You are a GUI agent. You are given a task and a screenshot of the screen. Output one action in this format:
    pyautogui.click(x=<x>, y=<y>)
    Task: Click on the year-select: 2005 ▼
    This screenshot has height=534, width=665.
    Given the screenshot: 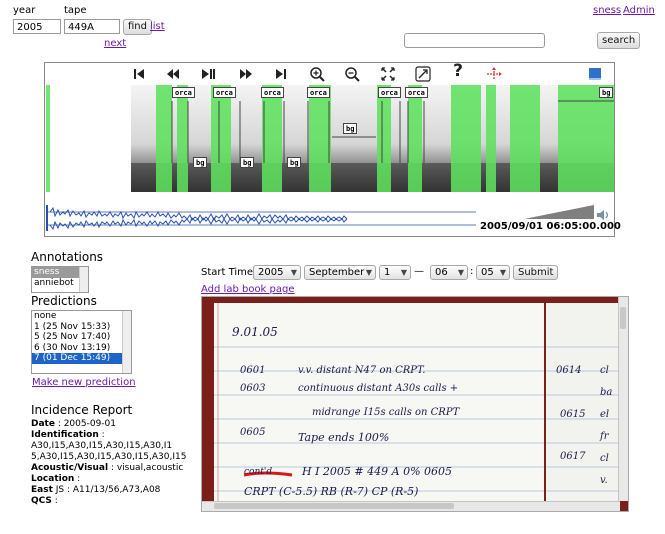 What is the action you would take?
    pyautogui.click(x=277, y=272)
    